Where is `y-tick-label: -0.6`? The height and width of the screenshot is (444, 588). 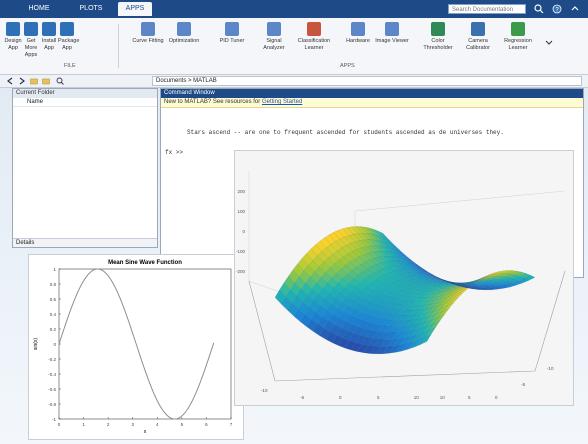 y-tick-label: -0.6 is located at coordinates (52, 389).